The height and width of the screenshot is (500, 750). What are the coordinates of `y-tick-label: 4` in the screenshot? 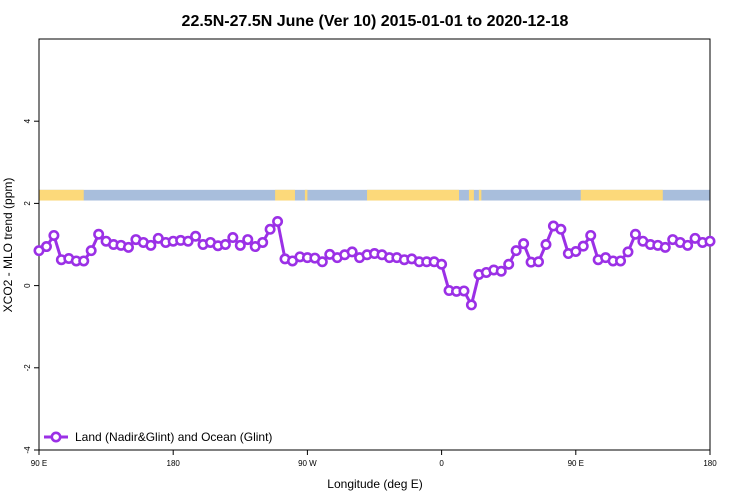 It's located at (27, 120).